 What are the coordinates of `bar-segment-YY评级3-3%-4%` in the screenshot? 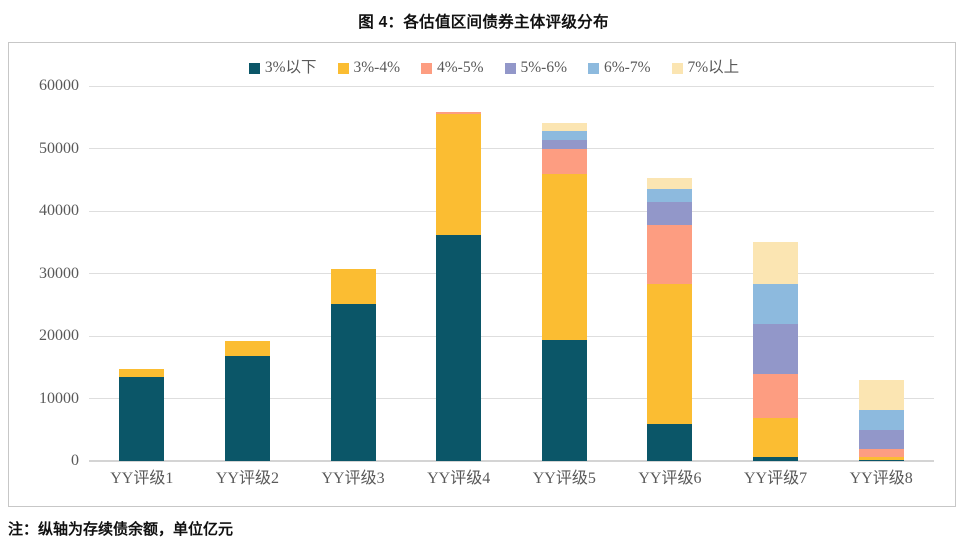 It's located at (353, 286).